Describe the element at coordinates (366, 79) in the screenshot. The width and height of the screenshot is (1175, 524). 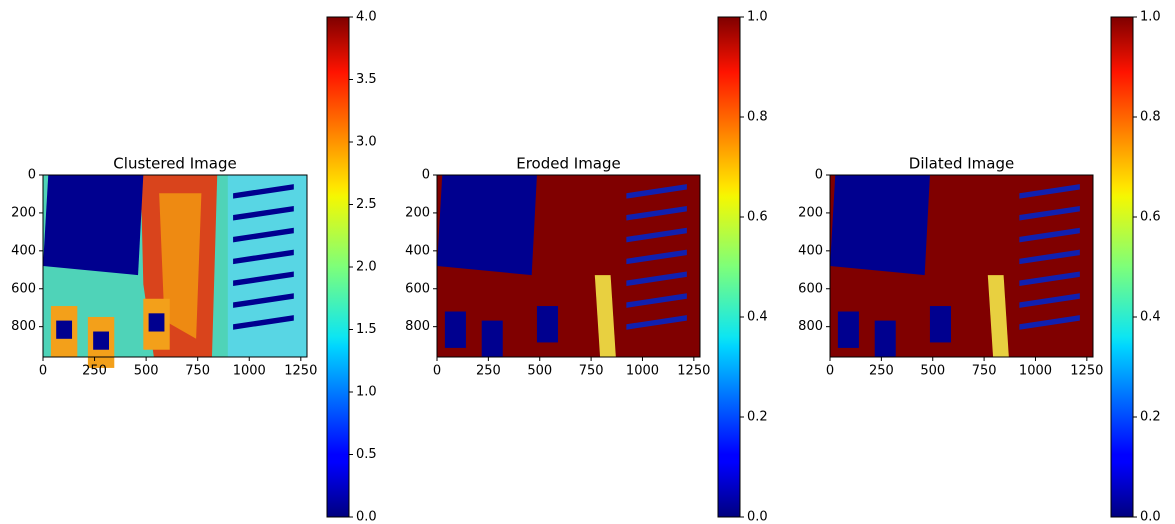
I see `colorbar-tick-label: 3.5` at that location.